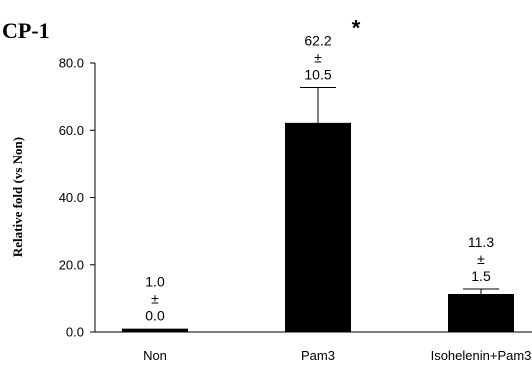 The image size is (532, 368). Describe the element at coordinates (155, 282) in the screenshot. I see `value-label: 1.0` at that location.